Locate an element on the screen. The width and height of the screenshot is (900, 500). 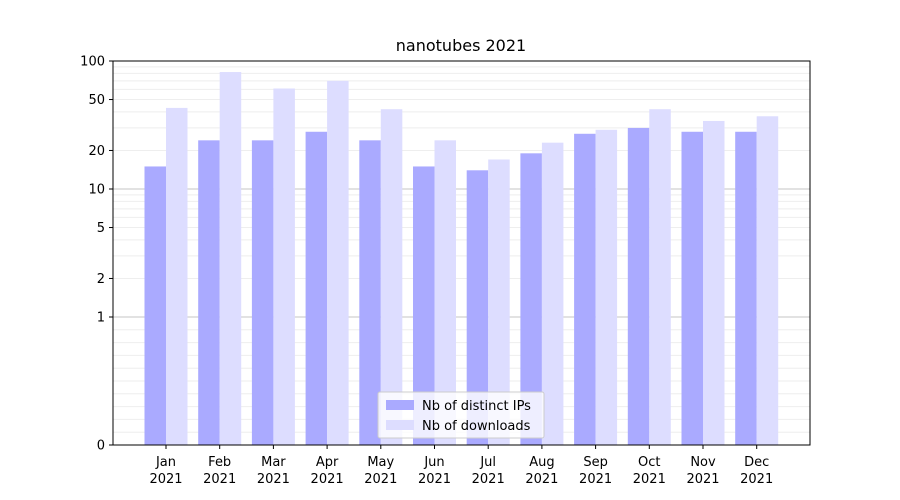
y-tick-label: 2 is located at coordinates (101, 279).